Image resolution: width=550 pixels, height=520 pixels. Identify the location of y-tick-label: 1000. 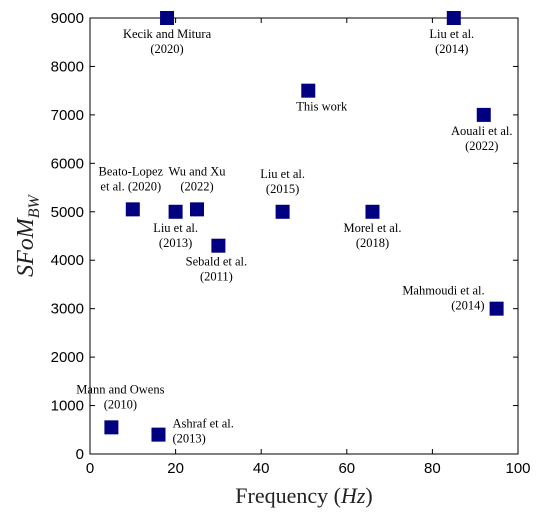
(67, 406).